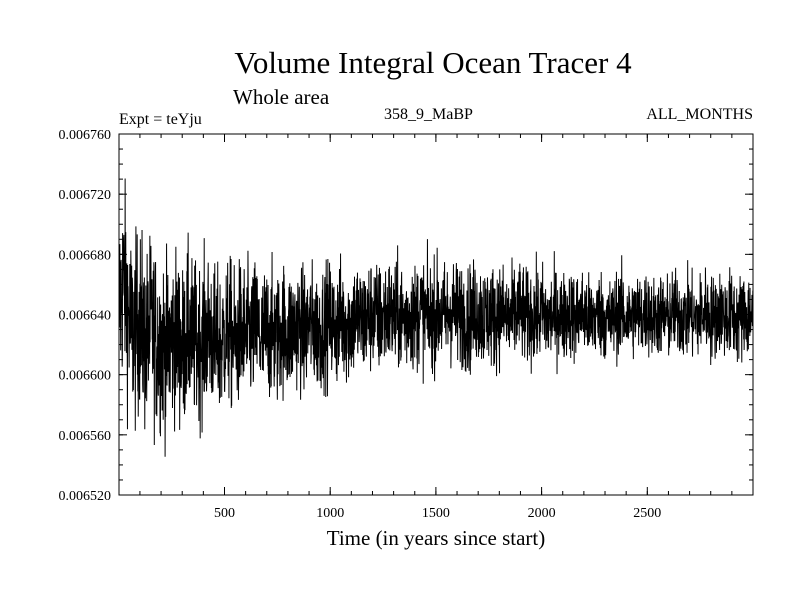 Image resolution: width=800 pixels, height=600 pixels. I want to click on y-tick-label: 0.006680, so click(85, 255).